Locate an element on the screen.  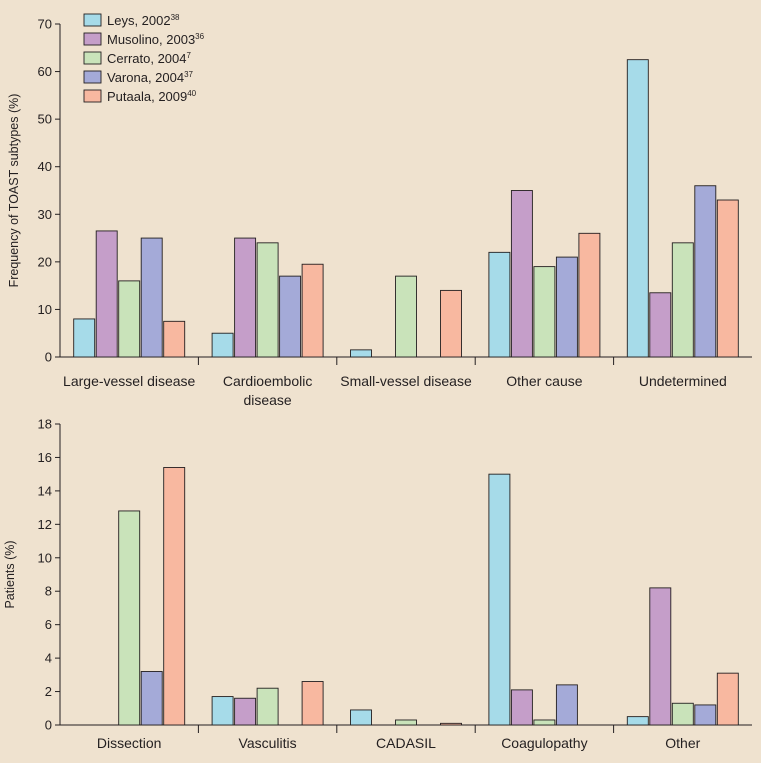
y-tick-label: 40 is located at coordinates (45, 166).